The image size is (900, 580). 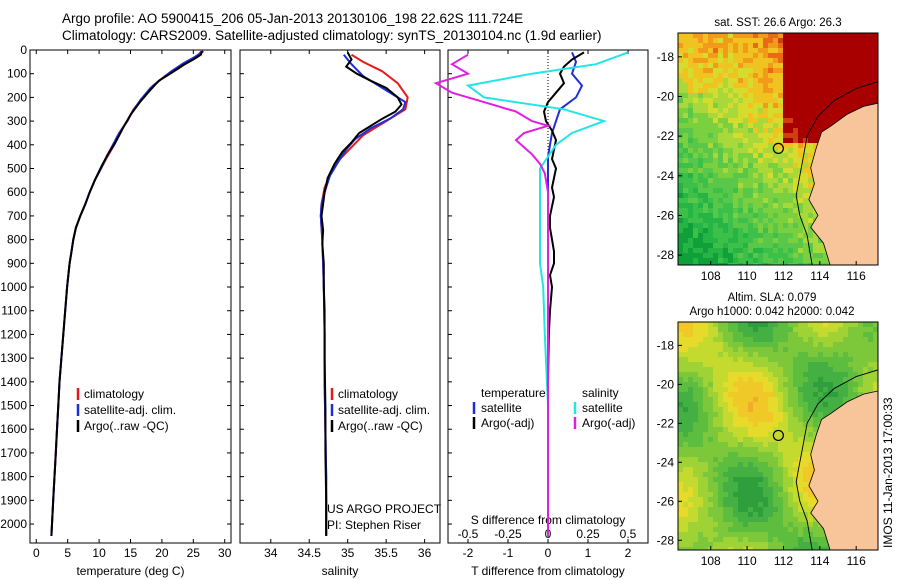 I want to click on y-tick-label: 2000, so click(x=13, y=524).